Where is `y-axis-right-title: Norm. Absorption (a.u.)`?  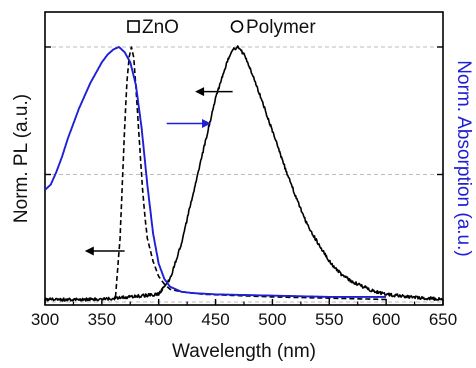
y-axis-right-title: Norm. Absorption (a.u.) is located at coordinates (463, 158).